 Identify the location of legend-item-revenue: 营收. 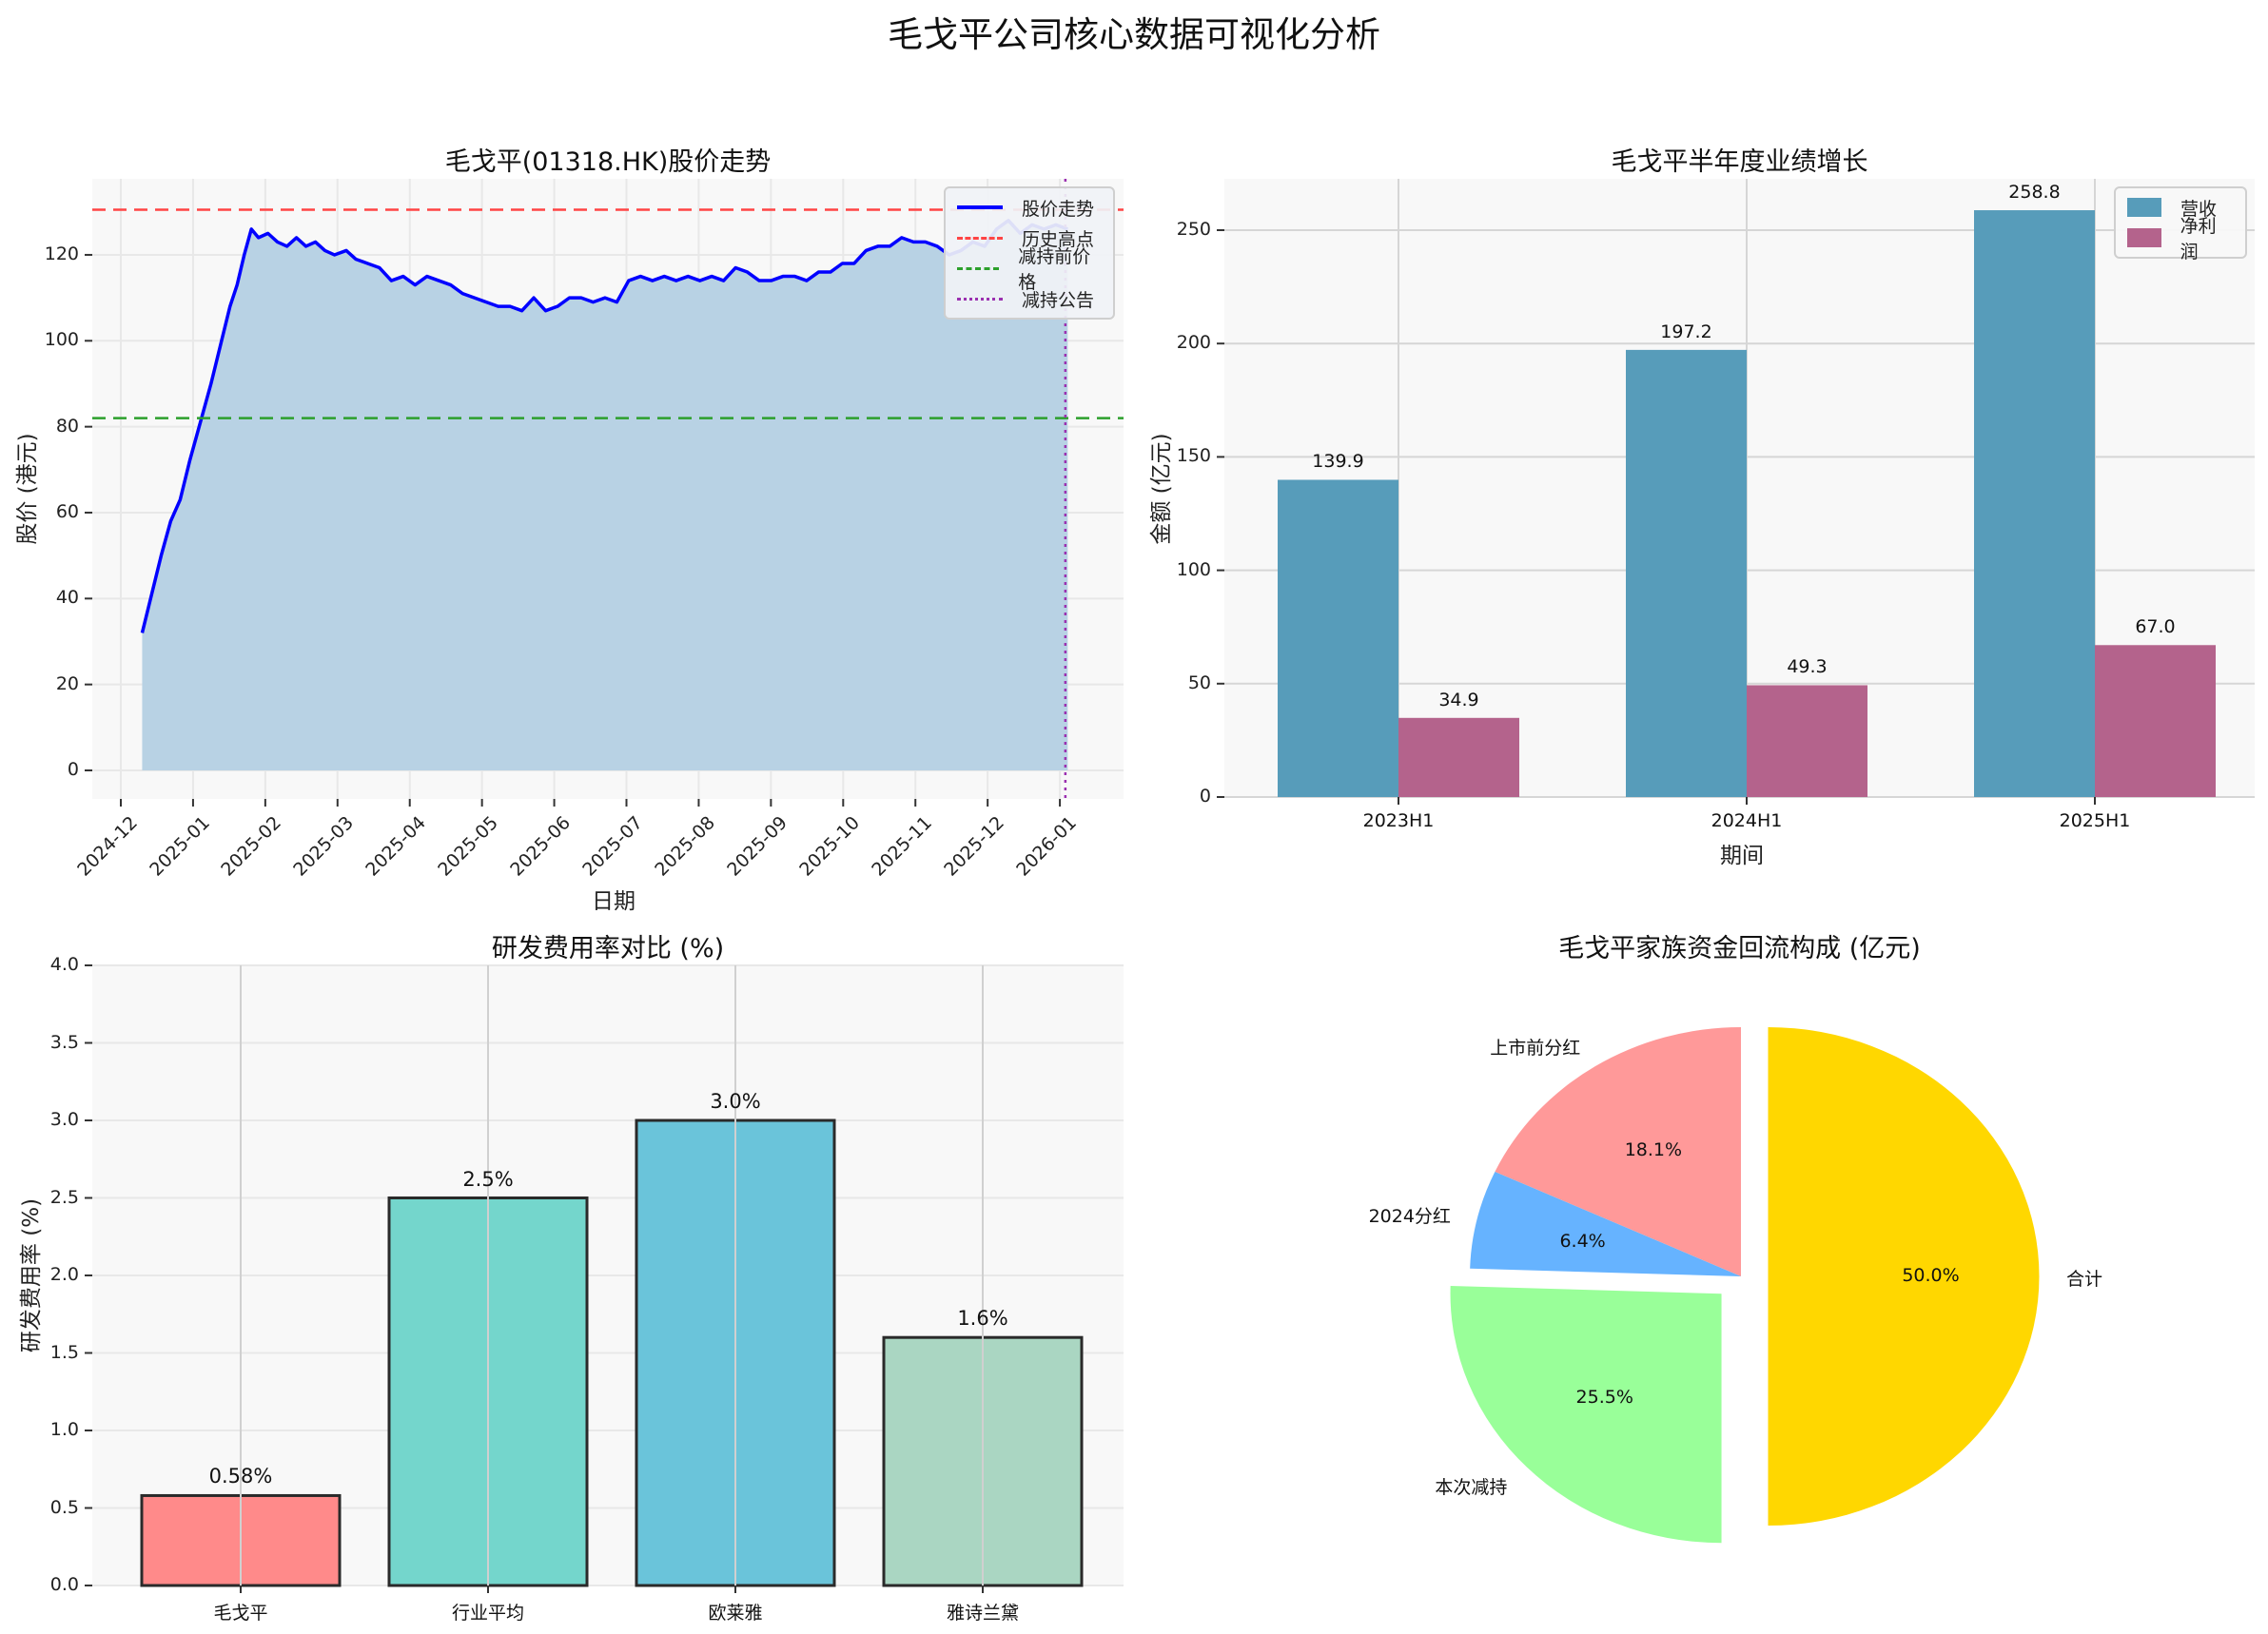
(2180, 207).